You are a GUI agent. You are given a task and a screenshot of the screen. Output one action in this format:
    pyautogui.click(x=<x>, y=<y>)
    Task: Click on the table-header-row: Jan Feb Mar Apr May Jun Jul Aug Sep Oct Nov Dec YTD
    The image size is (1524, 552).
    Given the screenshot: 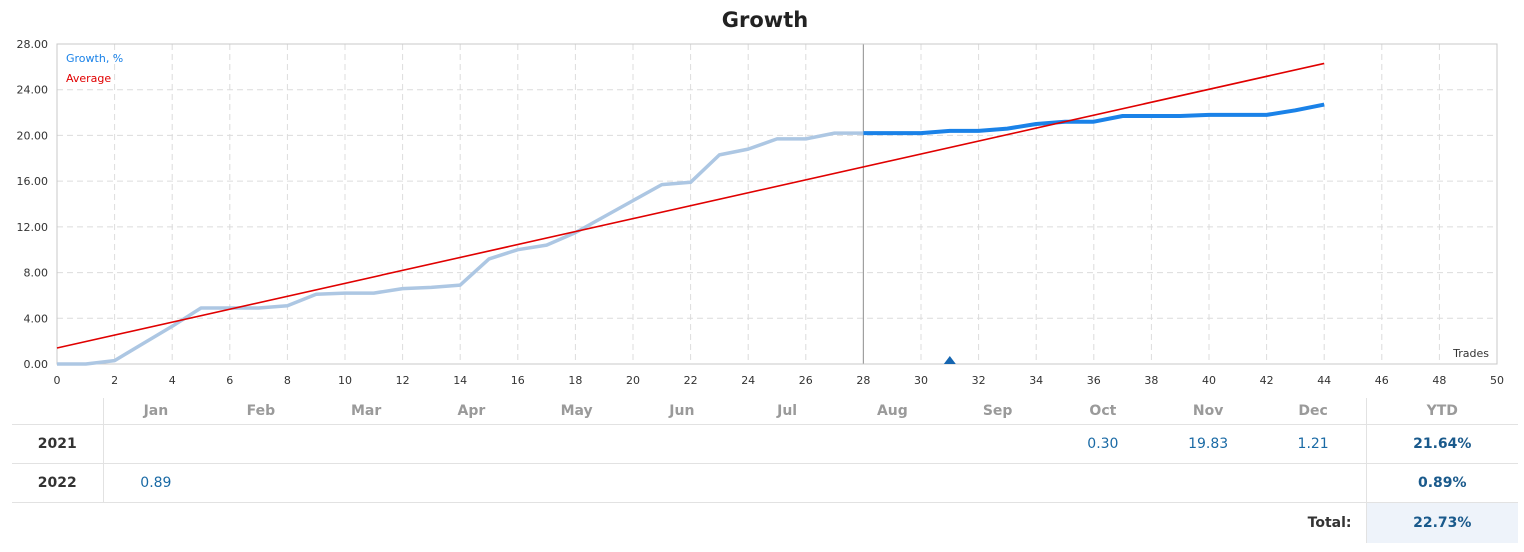 What is the action you would take?
    pyautogui.click(x=765, y=411)
    